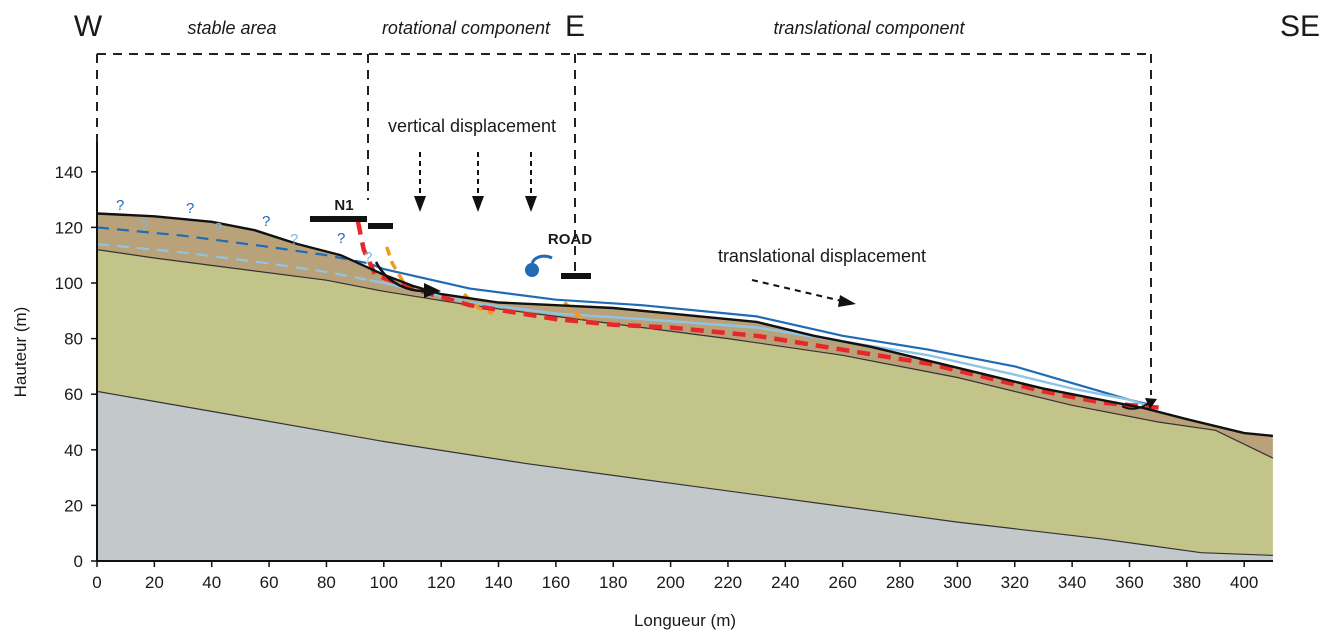  What do you see at coordinates (1151, 403) in the screenshot?
I see `toe-arrowhead` at bounding box center [1151, 403].